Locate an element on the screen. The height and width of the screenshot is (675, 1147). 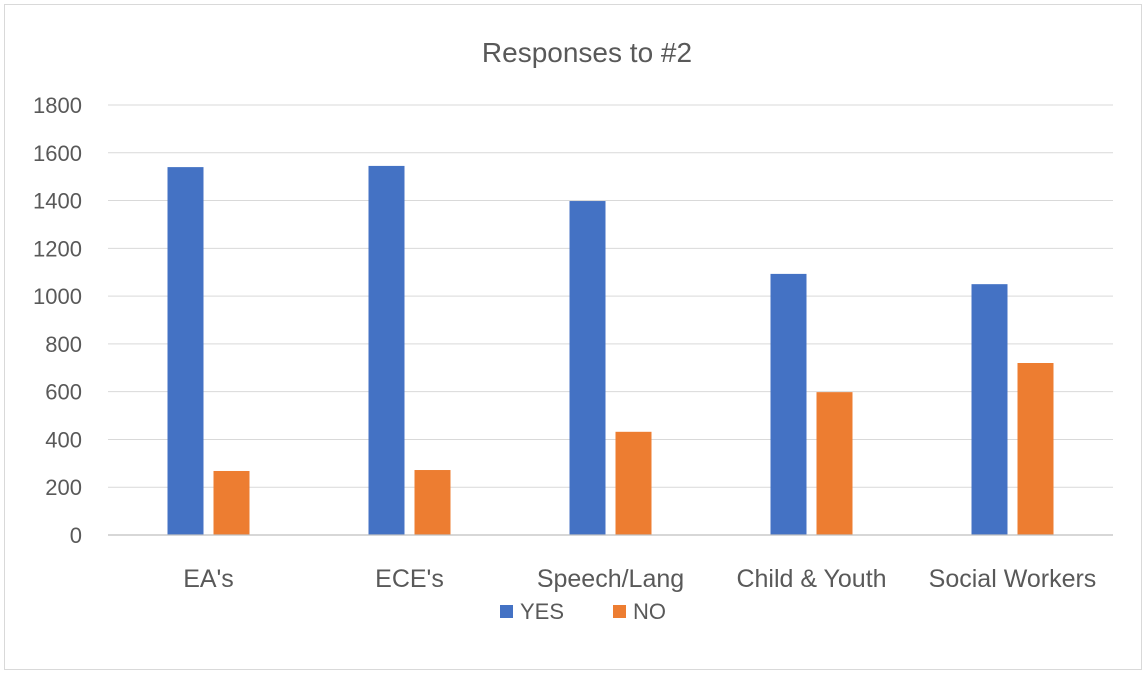
legend-swatch-yes is located at coordinates (506, 611).